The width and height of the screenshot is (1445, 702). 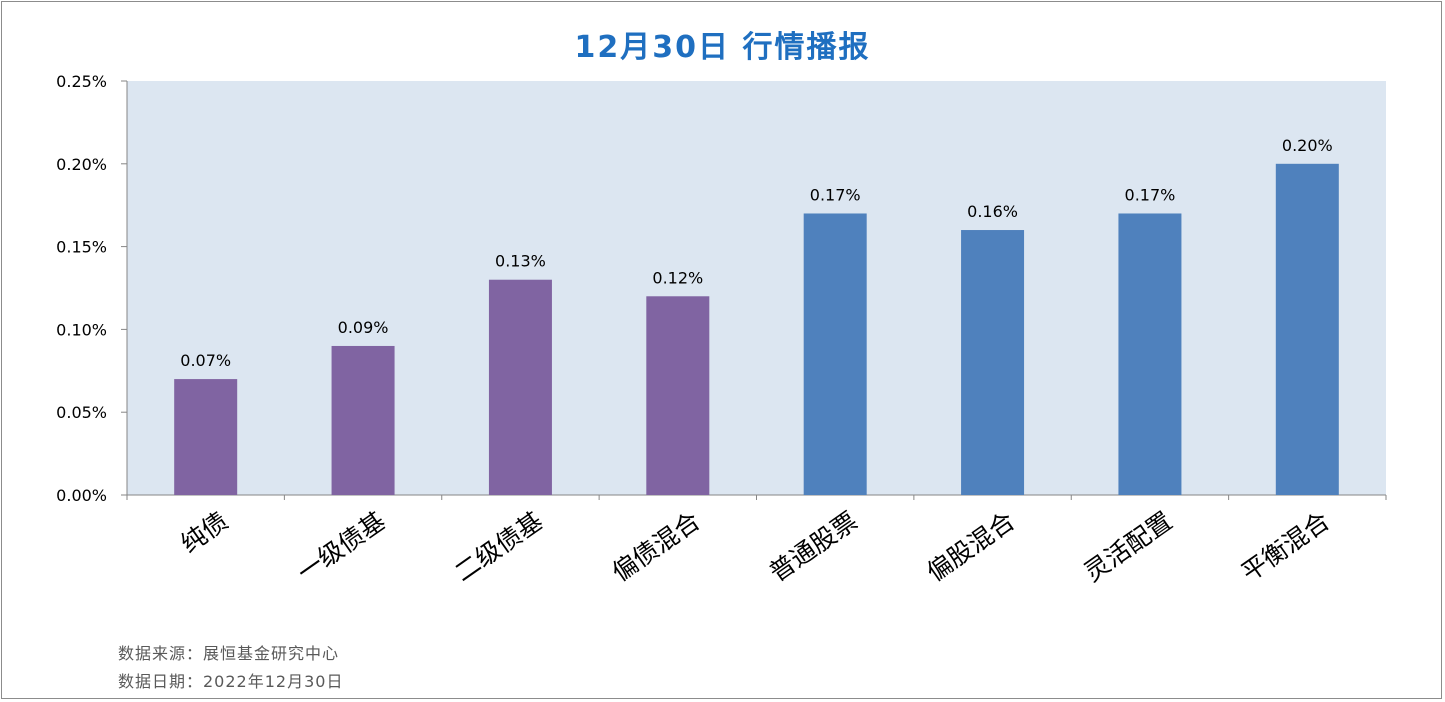 What do you see at coordinates (81, 329) in the screenshot?
I see `y-tick-label: 0.10%` at bounding box center [81, 329].